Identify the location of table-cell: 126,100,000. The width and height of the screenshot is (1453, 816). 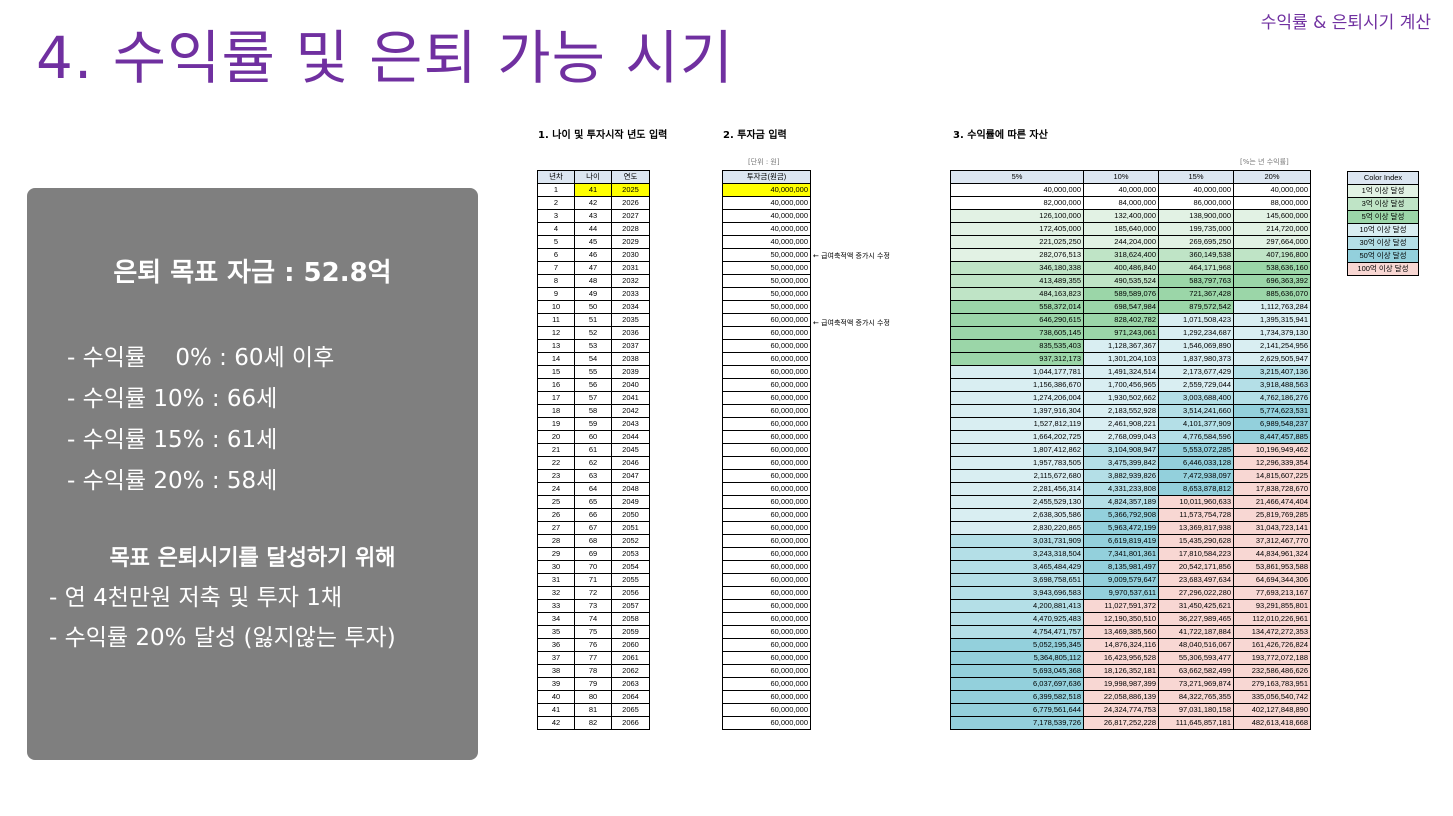
(1017, 216).